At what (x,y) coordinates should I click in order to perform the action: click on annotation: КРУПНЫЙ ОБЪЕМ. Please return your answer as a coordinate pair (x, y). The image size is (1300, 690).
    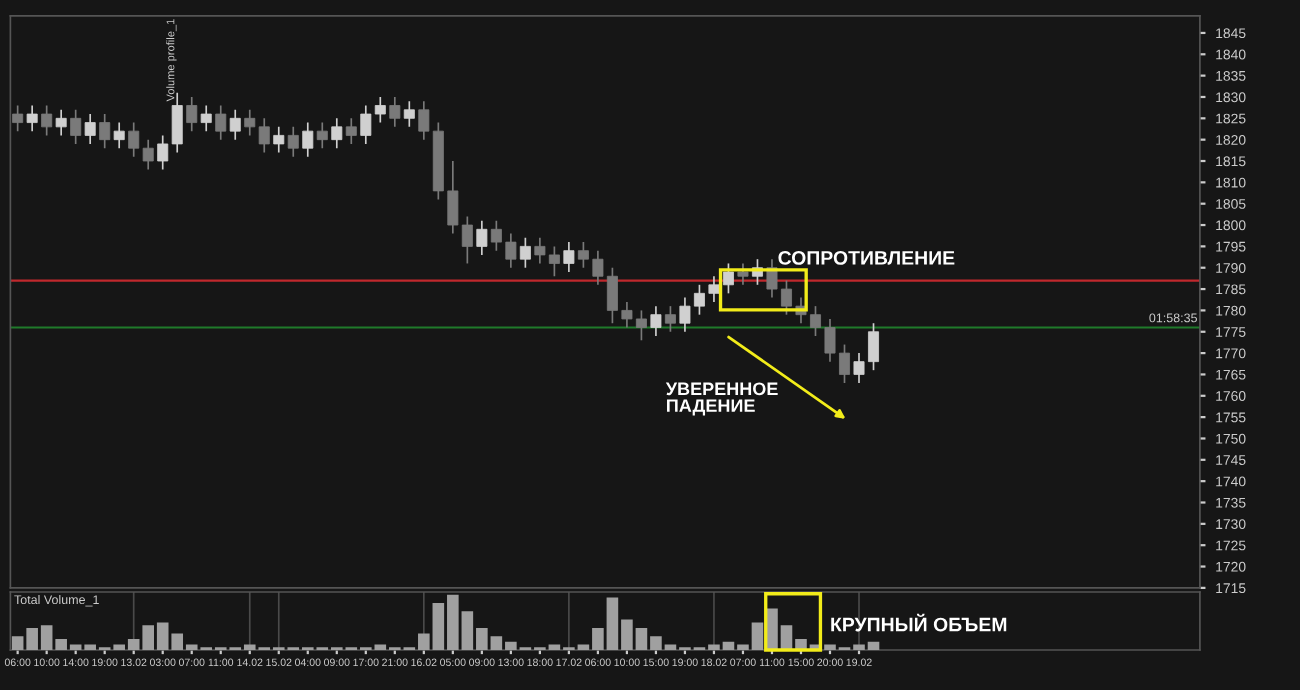
    Looking at the image, I should click on (919, 622).